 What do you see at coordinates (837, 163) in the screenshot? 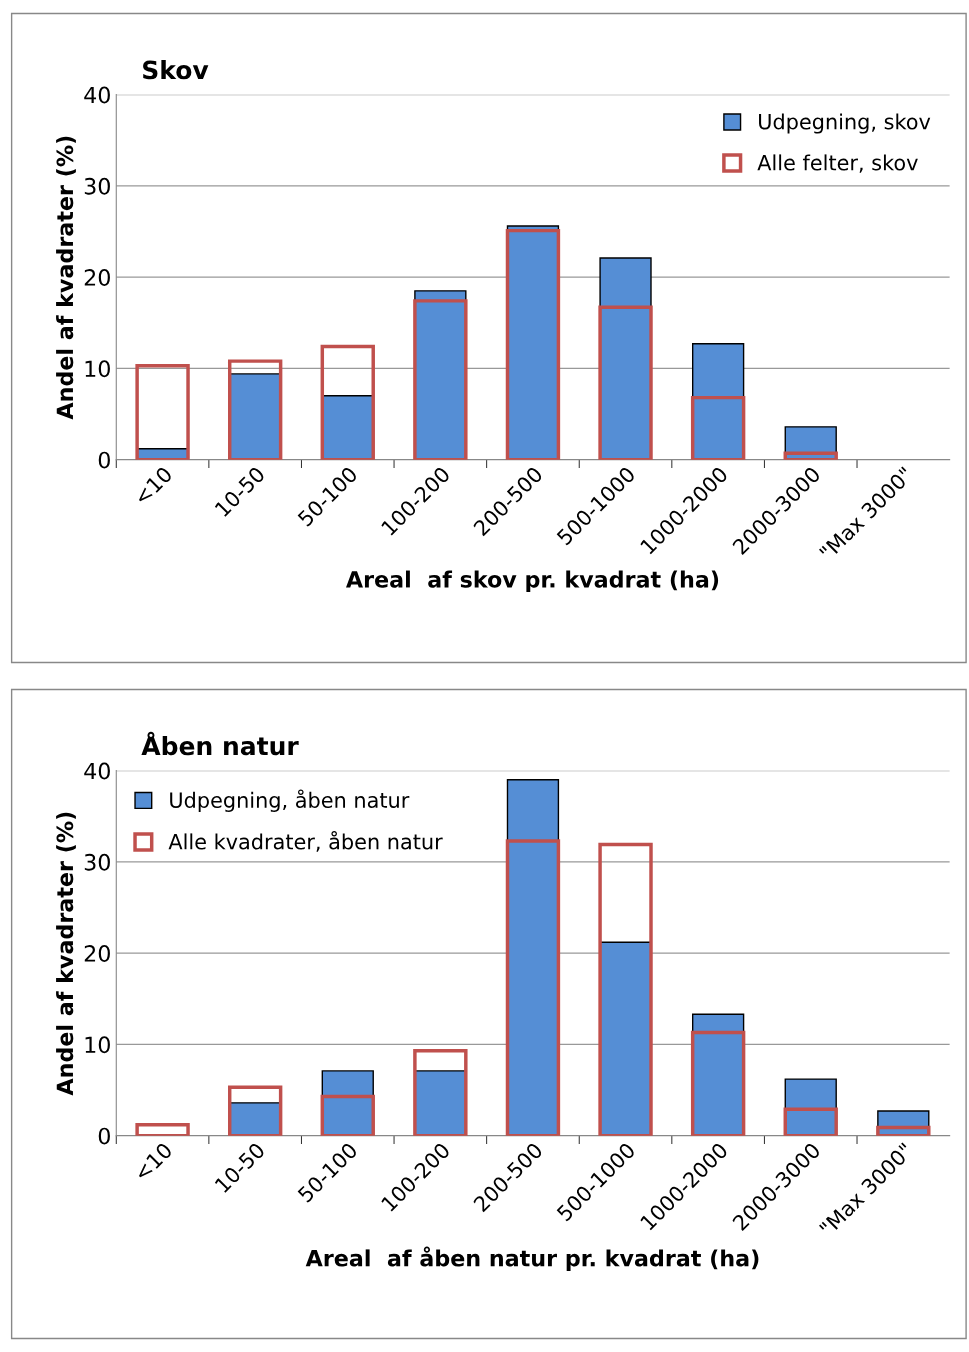
I see `legend-label: Alle felter, skov` at bounding box center [837, 163].